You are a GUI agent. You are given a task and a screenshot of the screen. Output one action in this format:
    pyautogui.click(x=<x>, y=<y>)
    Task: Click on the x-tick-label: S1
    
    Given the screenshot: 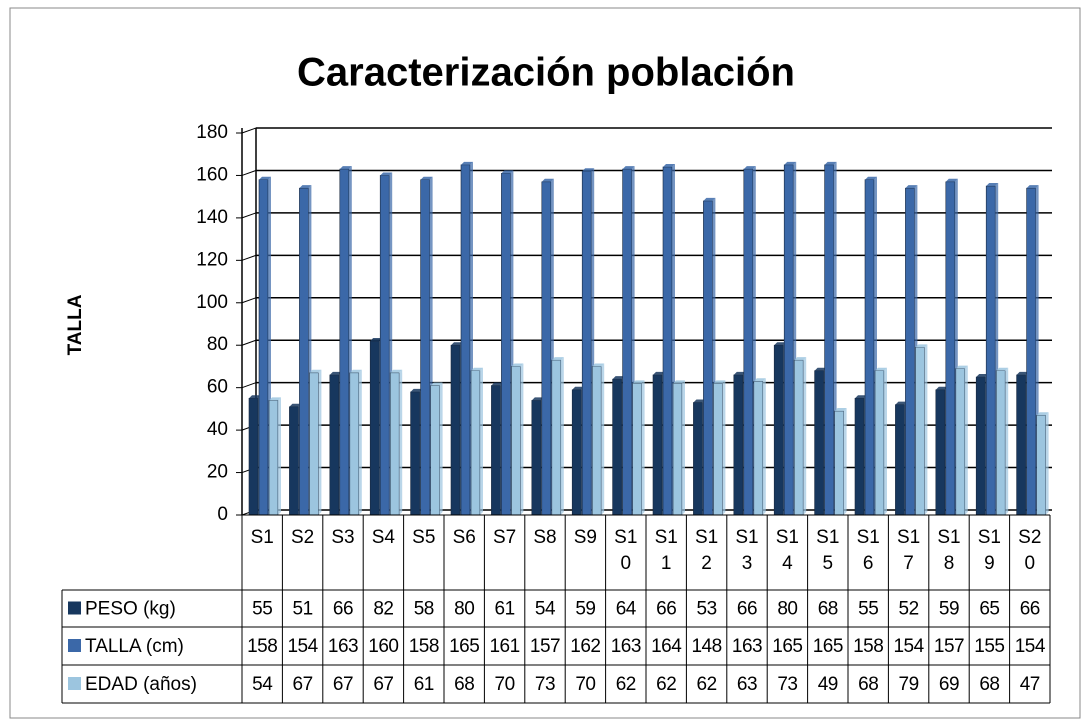 What is the action you would take?
    pyautogui.click(x=262, y=537)
    